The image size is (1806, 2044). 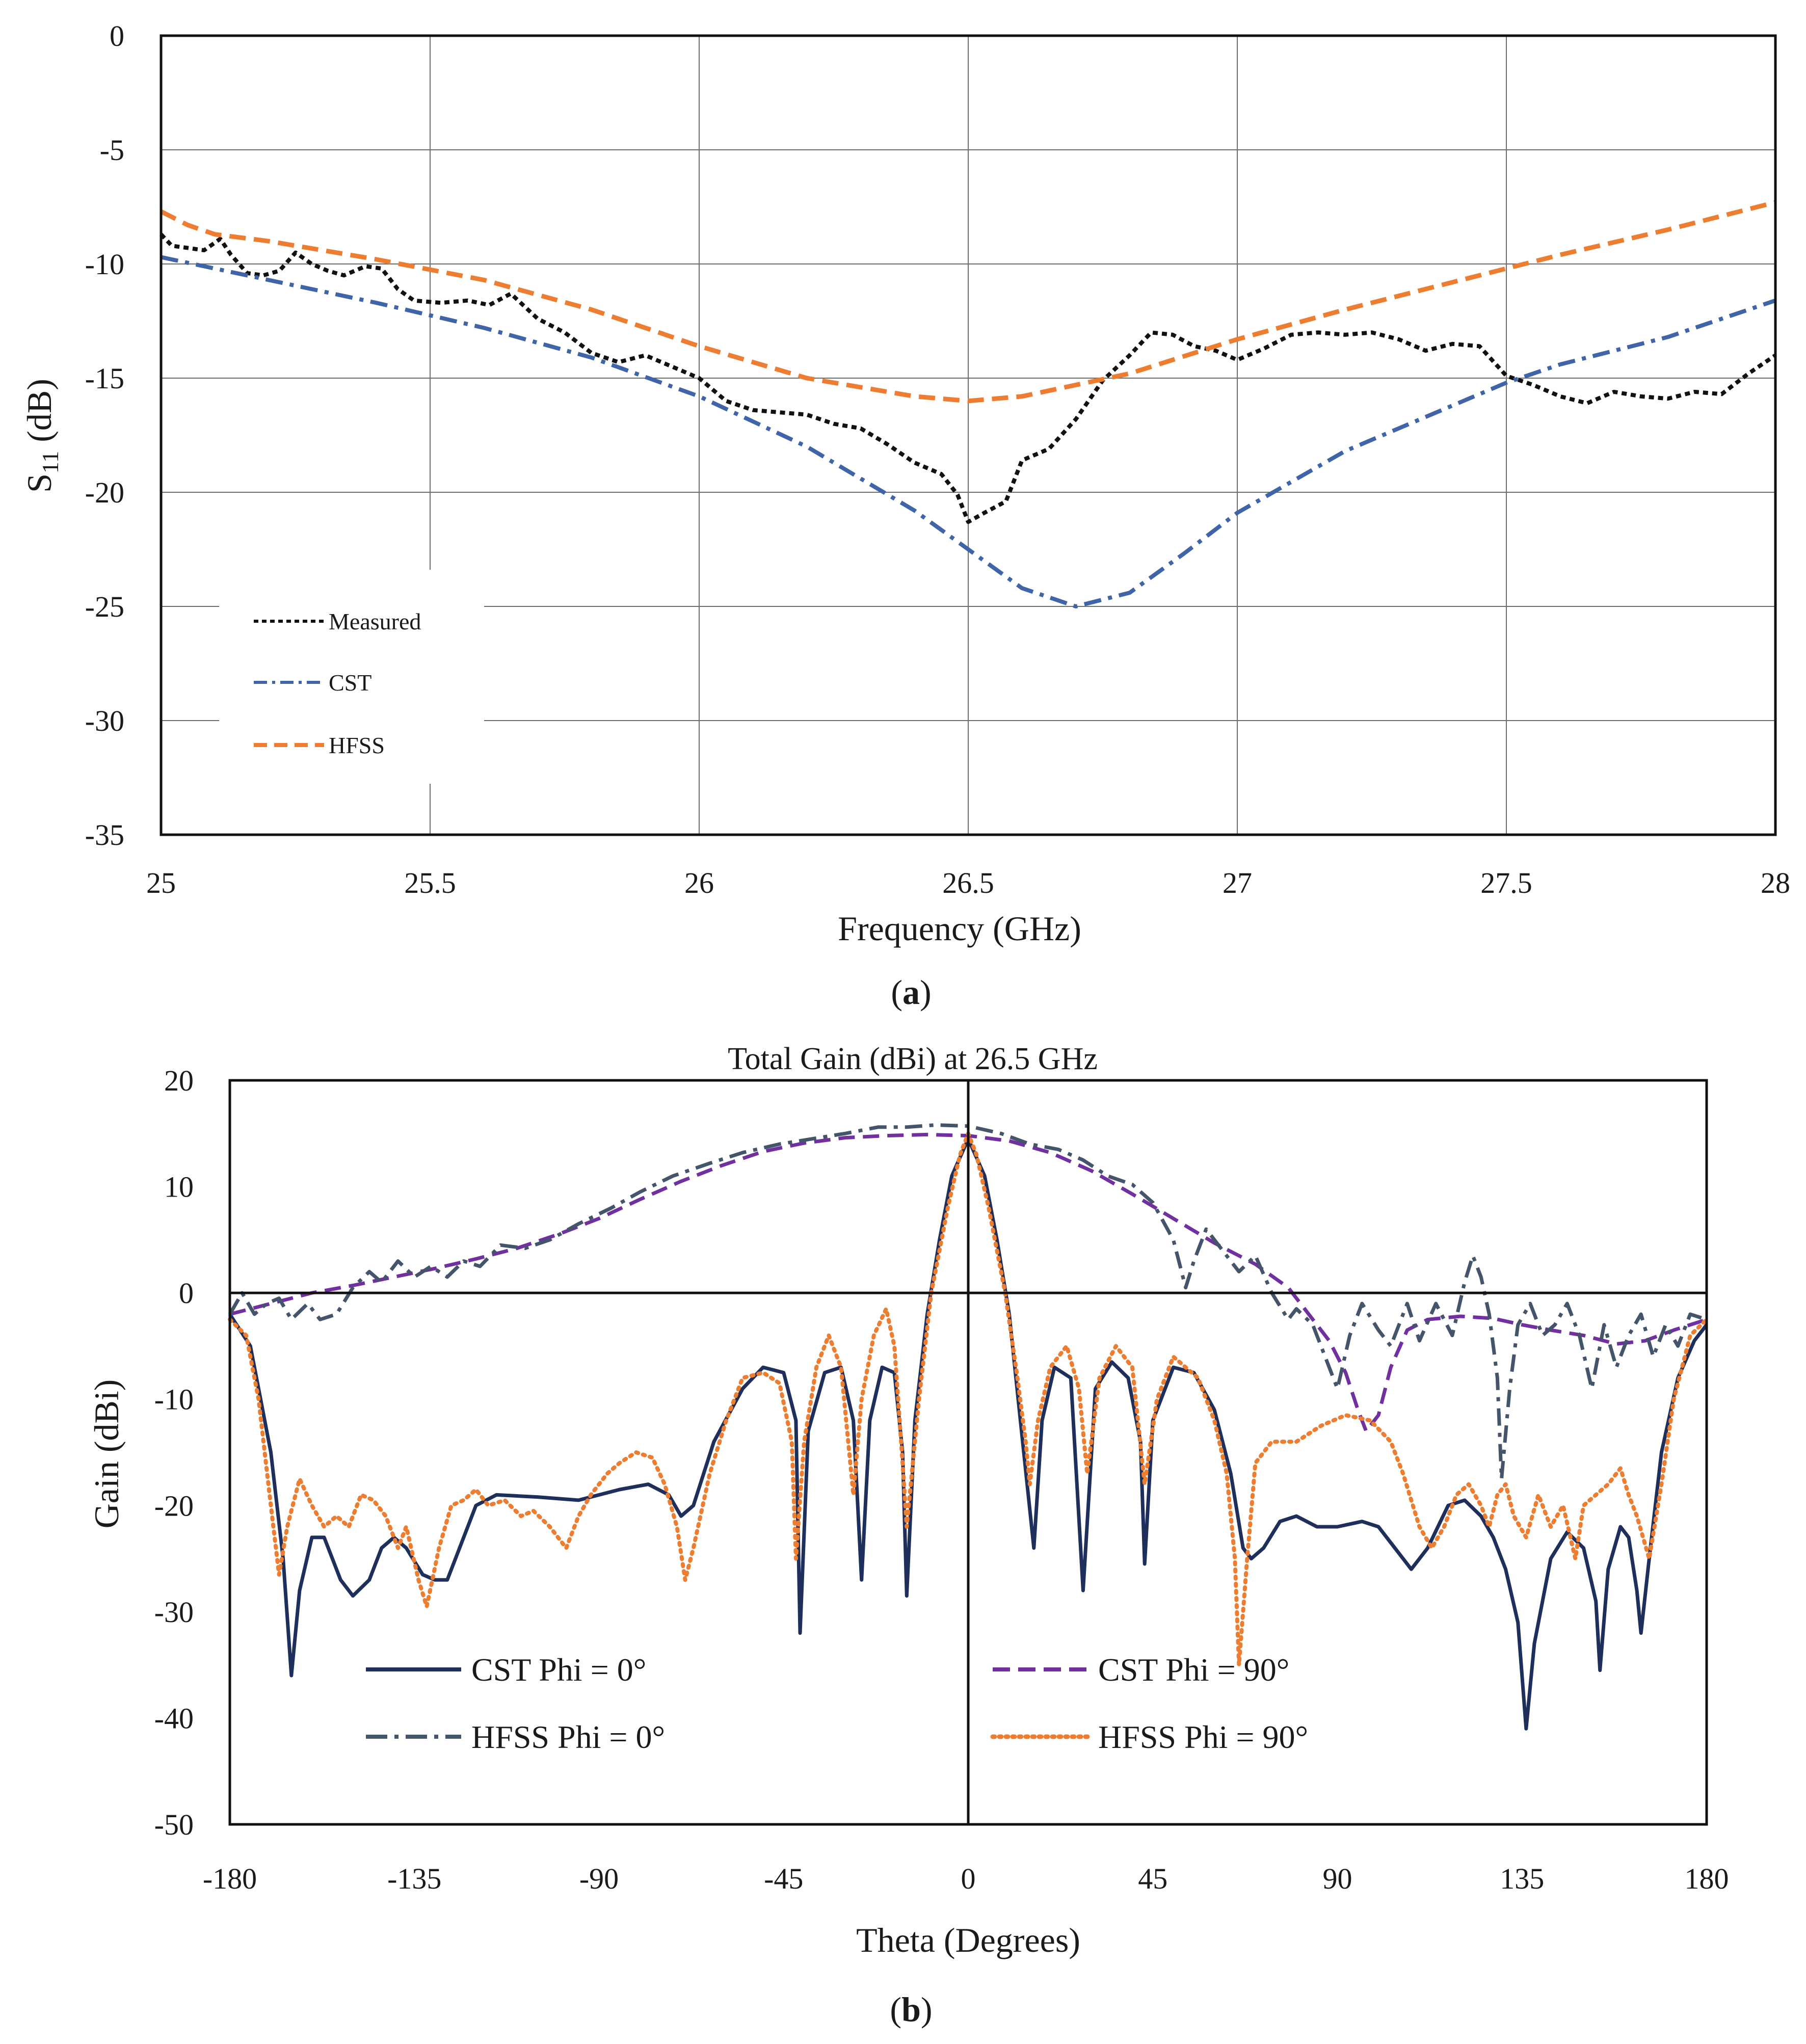 I want to click on chart-a-x-tick-label: 26, so click(x=699, y=882).